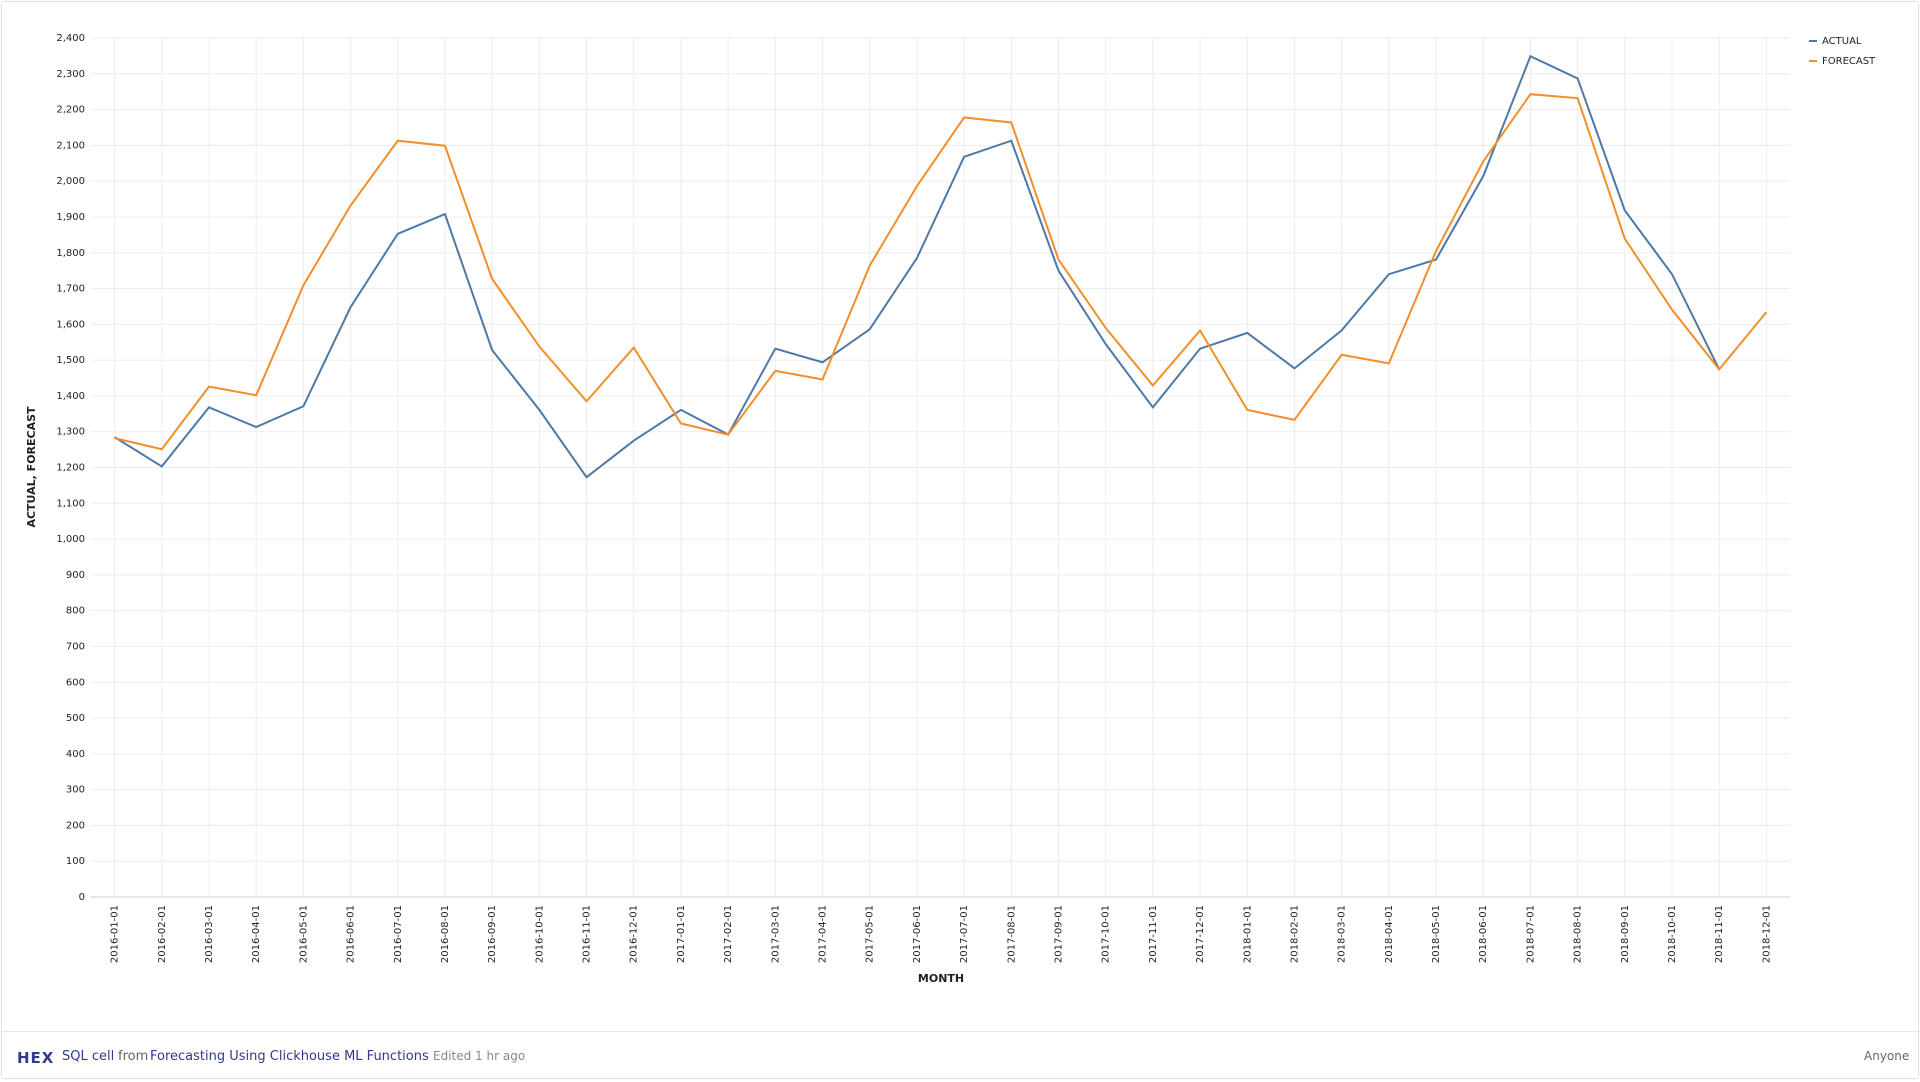  I want to click on x-tick-label: 2017-03-01, so click(775, 934).